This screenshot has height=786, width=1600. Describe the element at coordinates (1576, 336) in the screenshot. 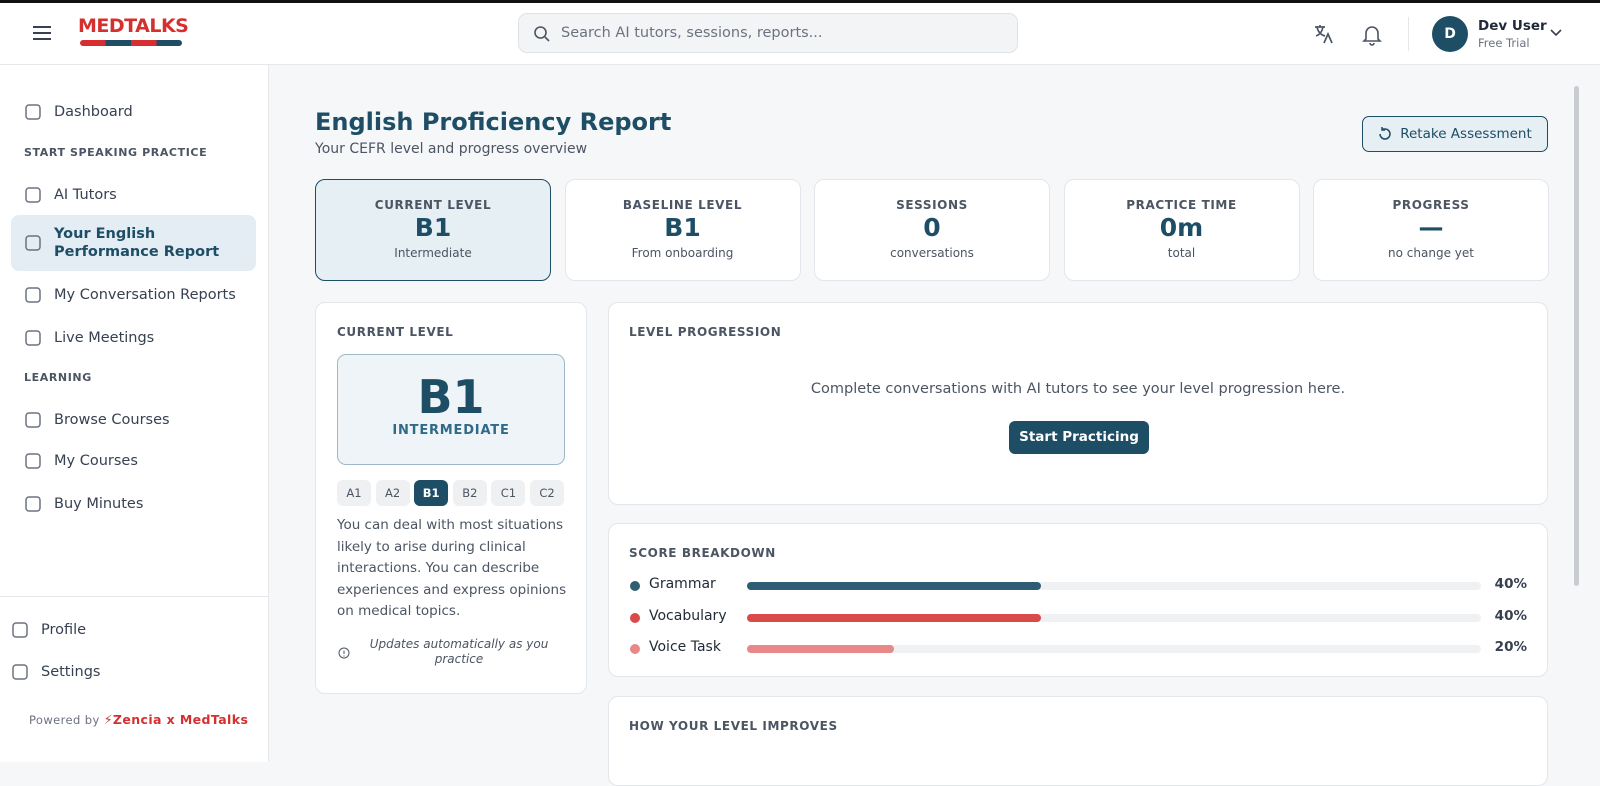

I see `scrollbar` at that location.